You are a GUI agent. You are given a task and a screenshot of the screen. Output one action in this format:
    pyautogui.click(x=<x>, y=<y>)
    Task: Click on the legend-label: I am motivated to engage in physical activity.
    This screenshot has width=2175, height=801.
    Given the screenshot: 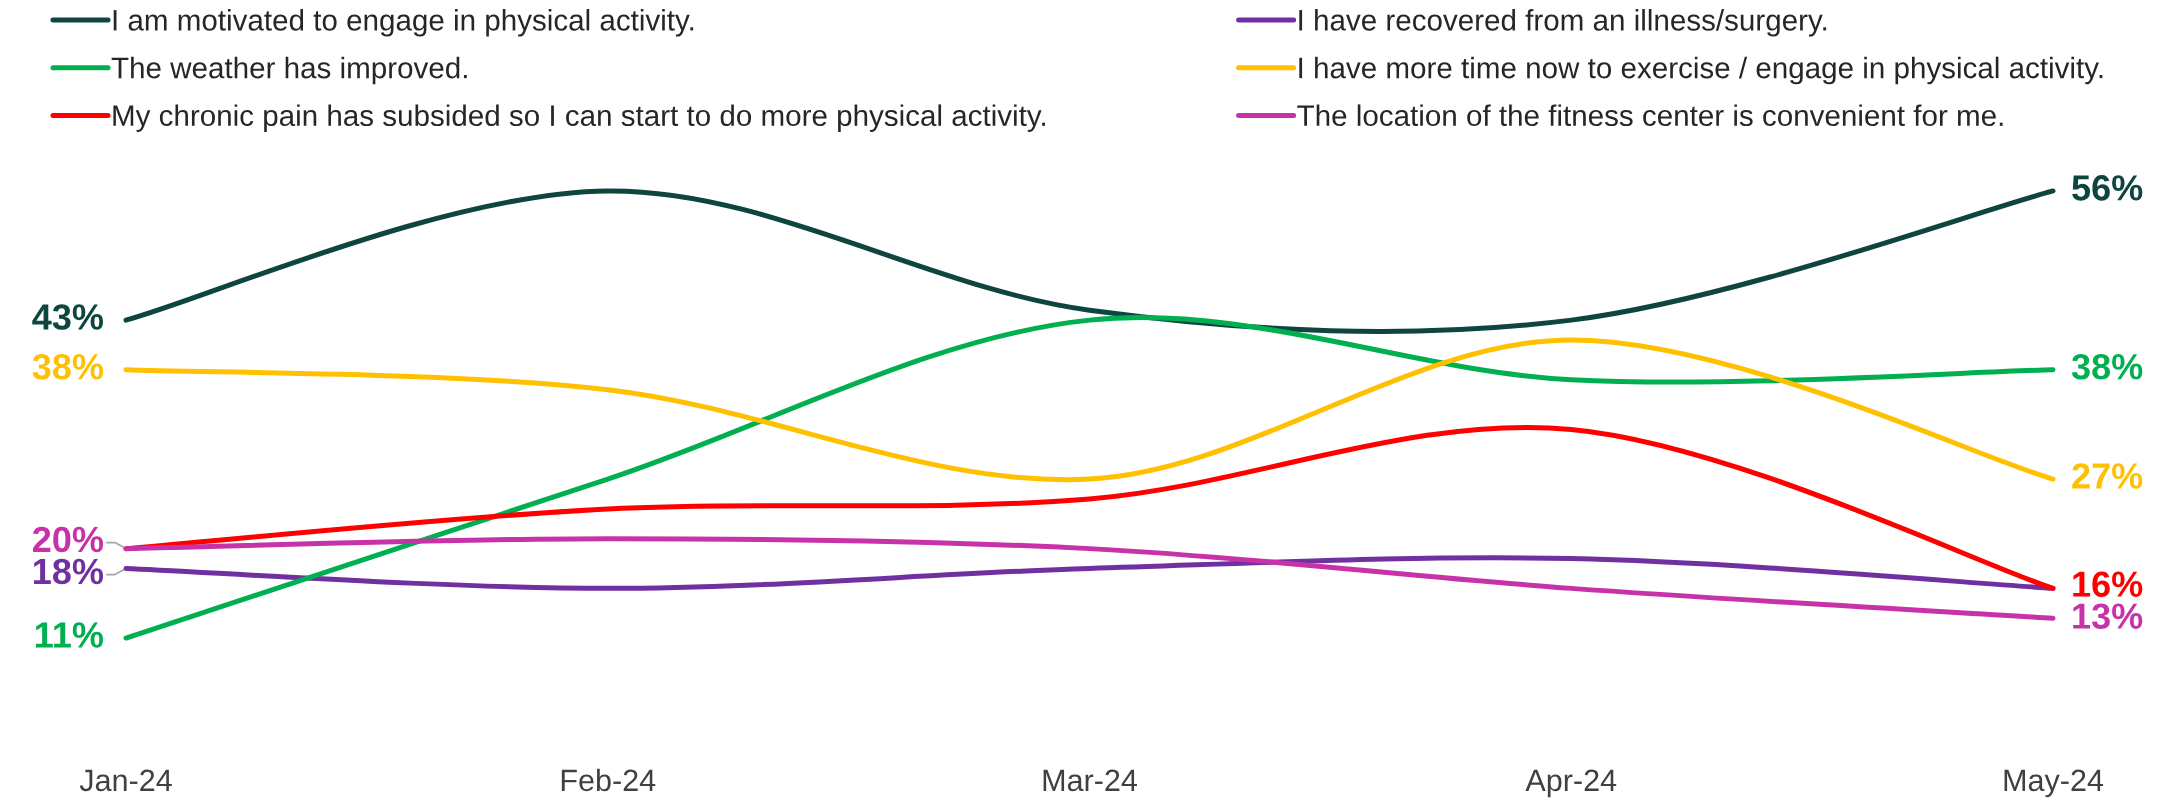 What is the action you would take?
    pyautogui.click(x=403, y=23)
    